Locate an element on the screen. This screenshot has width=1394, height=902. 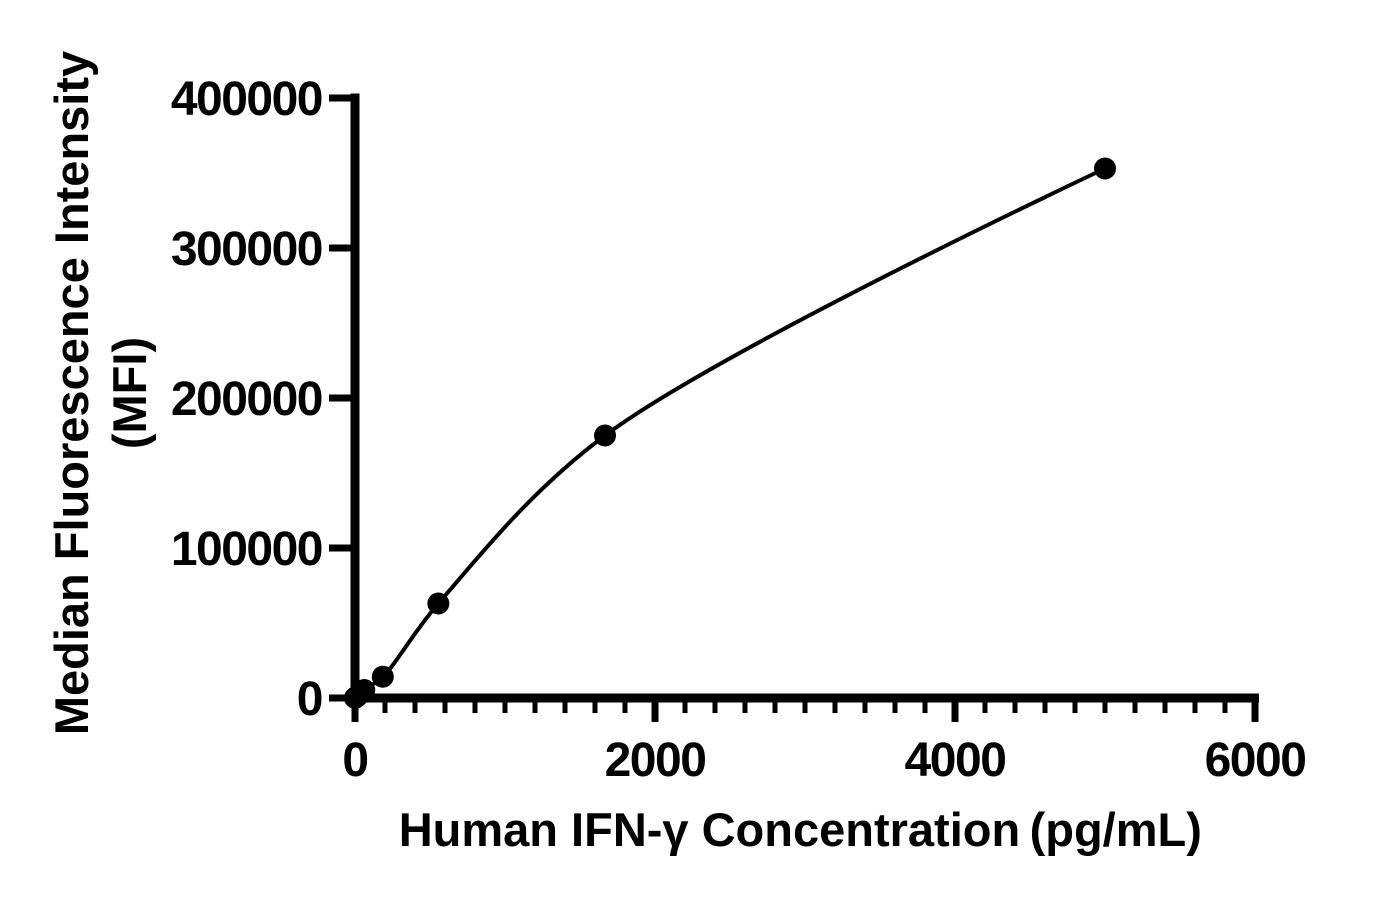
y-tick-label: 300000 is located at coordinates (246, 249).